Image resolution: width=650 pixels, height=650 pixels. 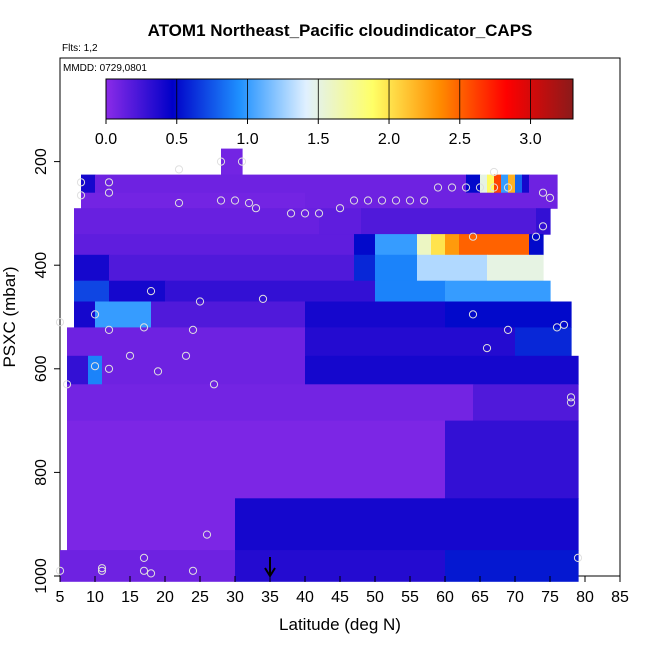 What do you see at coordinates (41, 576) in the screenshot?
I see `y-tick-label: 1000` at bounding box center [41, 576].